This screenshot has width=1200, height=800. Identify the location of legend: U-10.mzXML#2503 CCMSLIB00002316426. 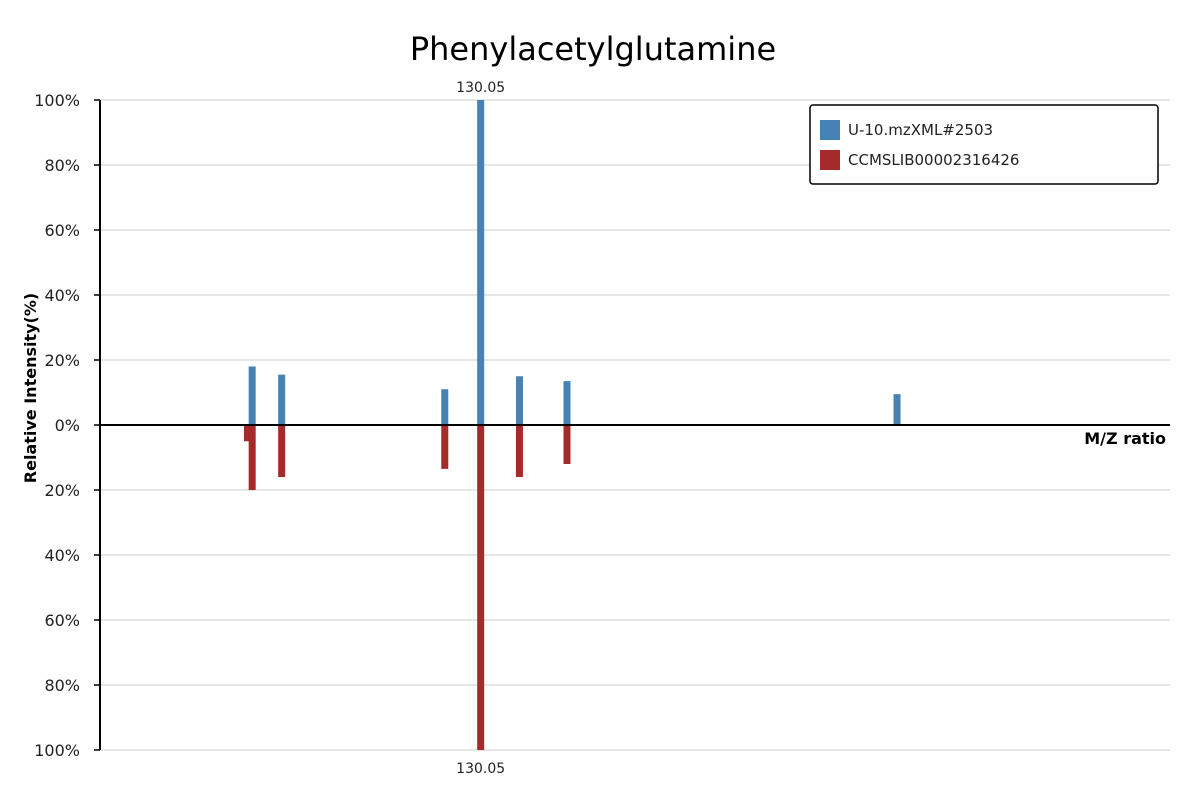
(984, 144).